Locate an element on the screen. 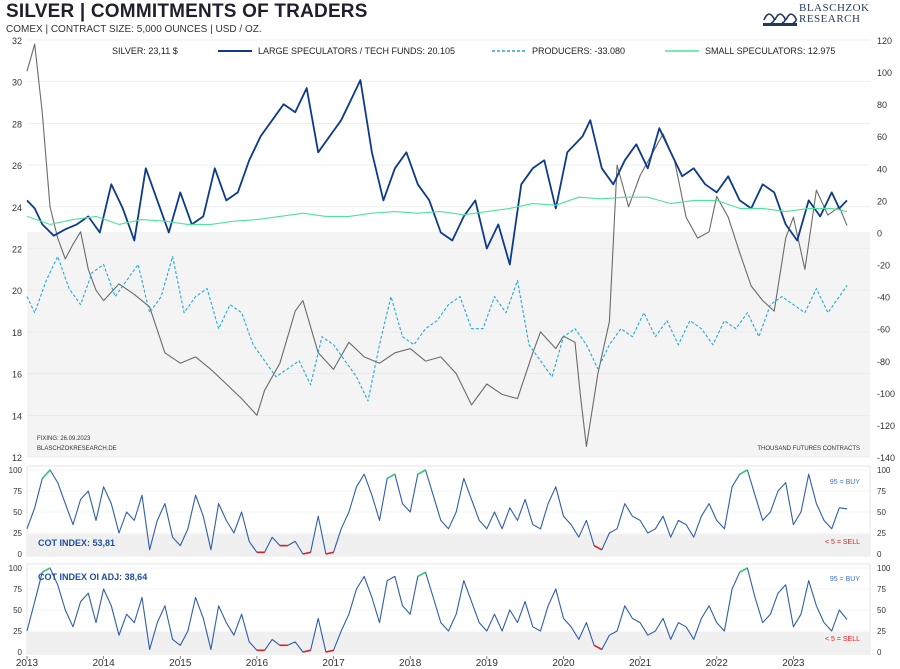  x-tick-label: 2015 is located at coordinates (180, 663).